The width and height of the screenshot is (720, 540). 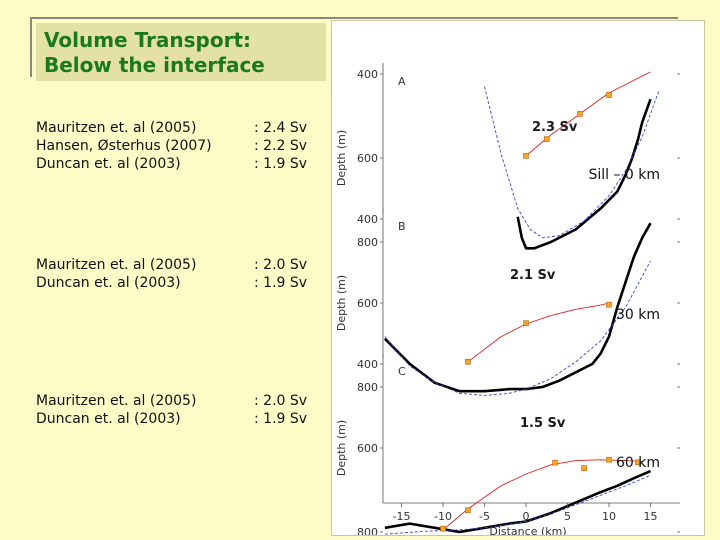 What do you see at coordinates (533, 275) in the screenshot?
I see `transport-annotation: 2.1 Sv` at bounding box center [533, 275].